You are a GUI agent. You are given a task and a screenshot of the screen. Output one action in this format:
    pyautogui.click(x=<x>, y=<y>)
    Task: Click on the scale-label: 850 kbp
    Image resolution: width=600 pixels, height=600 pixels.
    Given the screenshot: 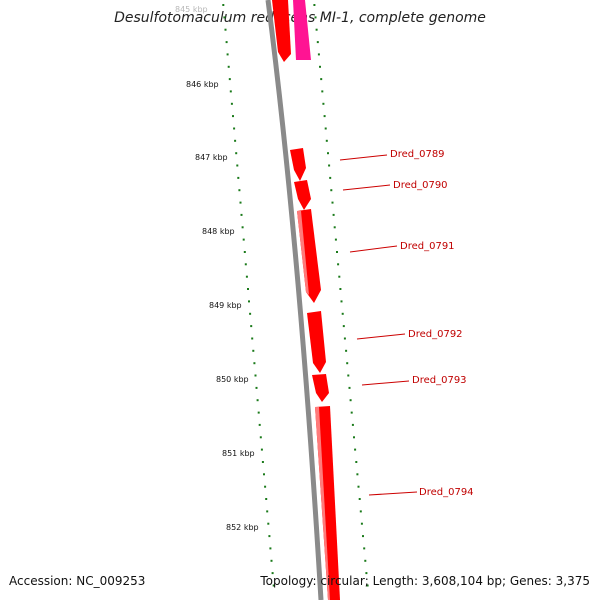 What is the action you would take?
    pyautogui.click(x=232, y=379)
    